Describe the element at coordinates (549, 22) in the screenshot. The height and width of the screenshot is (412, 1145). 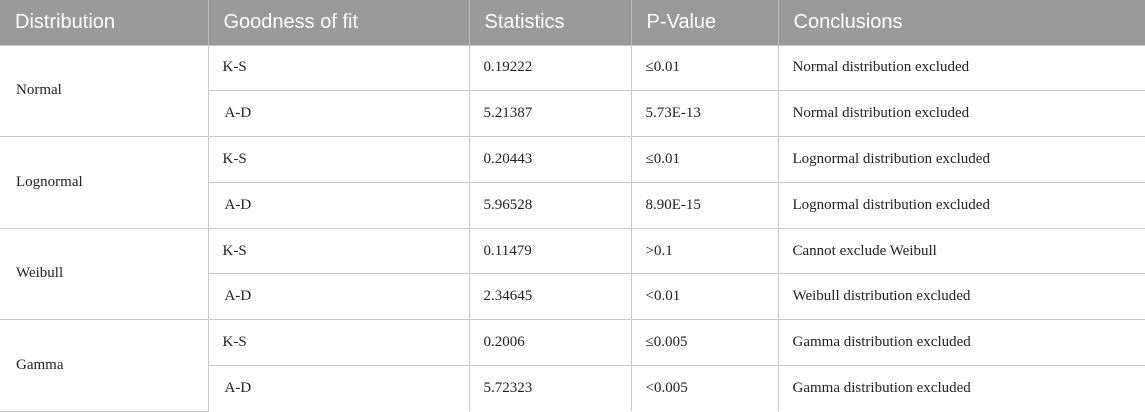
I see `header-statistics: Statistics` at that location.